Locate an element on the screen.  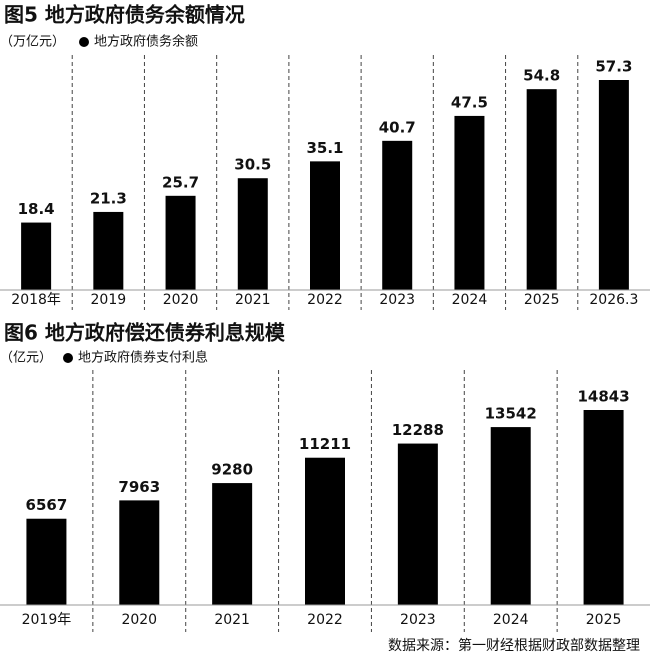
value-label: 57.3 is located at coordinates (613, 67).